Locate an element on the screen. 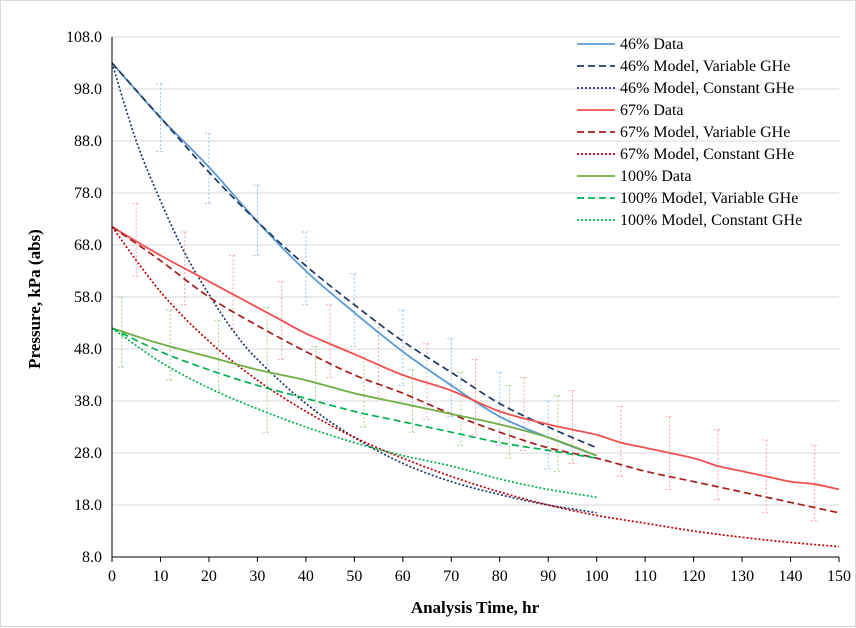  y-tick-label: 48.0 is located at coordinates (88, 349).